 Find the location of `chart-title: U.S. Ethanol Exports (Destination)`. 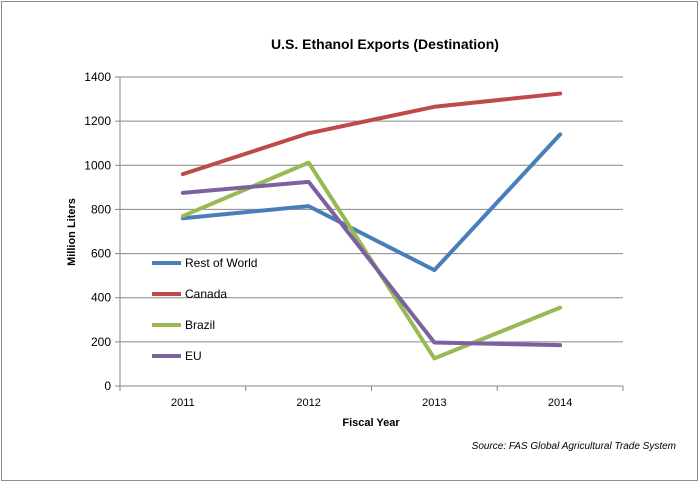

chart-title: U.S. Ethanol Exports (Destination) is located at coordinates (385, 44).